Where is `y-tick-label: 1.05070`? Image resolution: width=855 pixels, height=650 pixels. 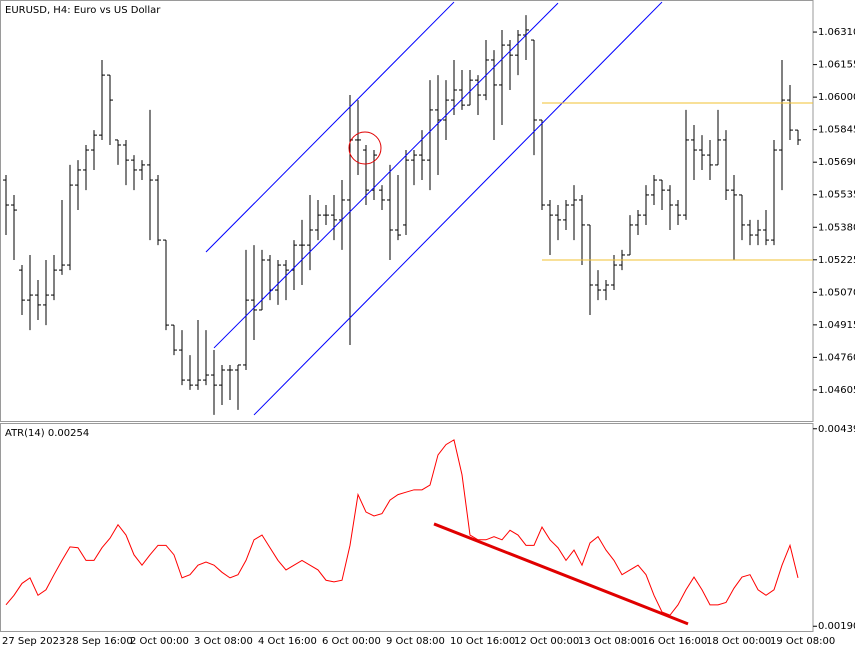 y-tick-label: 1.05070 is located at coordinates (836, 292).